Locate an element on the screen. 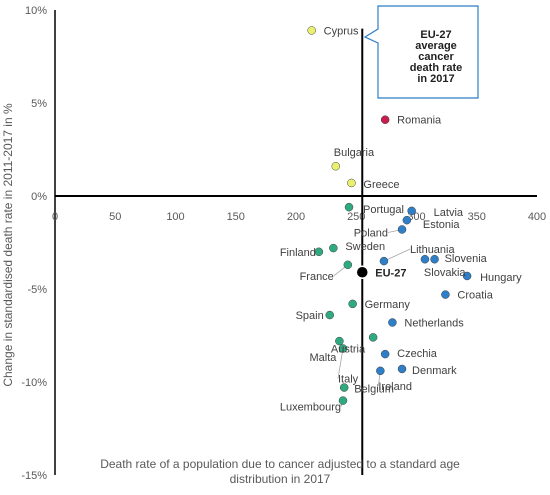  point-label-croatia: Croatia is located at coordinates (475, 296).